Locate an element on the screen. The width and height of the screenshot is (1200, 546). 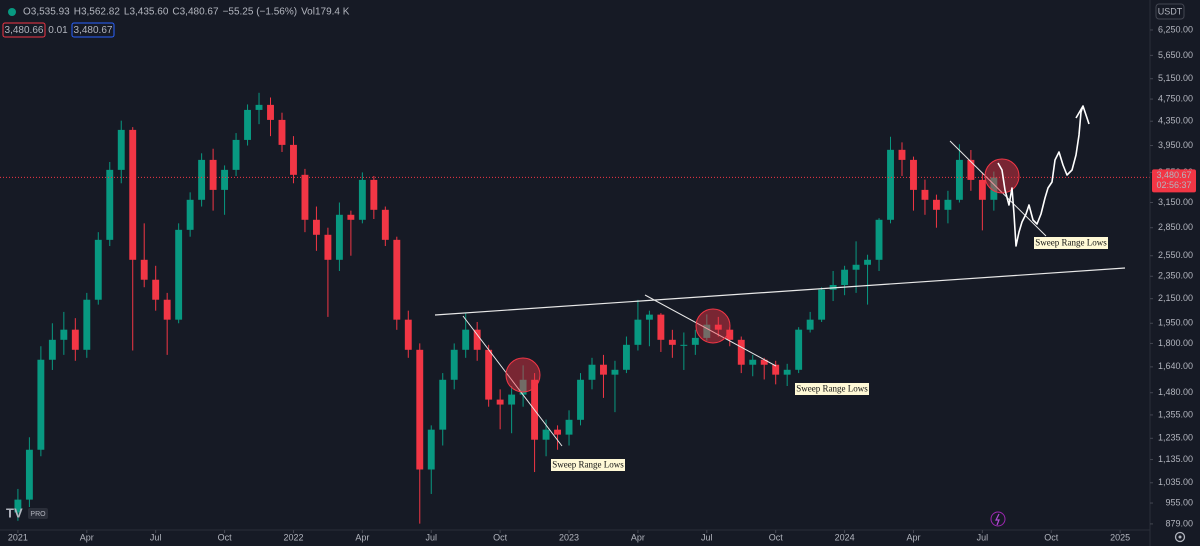
ohlc-value: 3,480.67 is located at coordinates (199, 12).